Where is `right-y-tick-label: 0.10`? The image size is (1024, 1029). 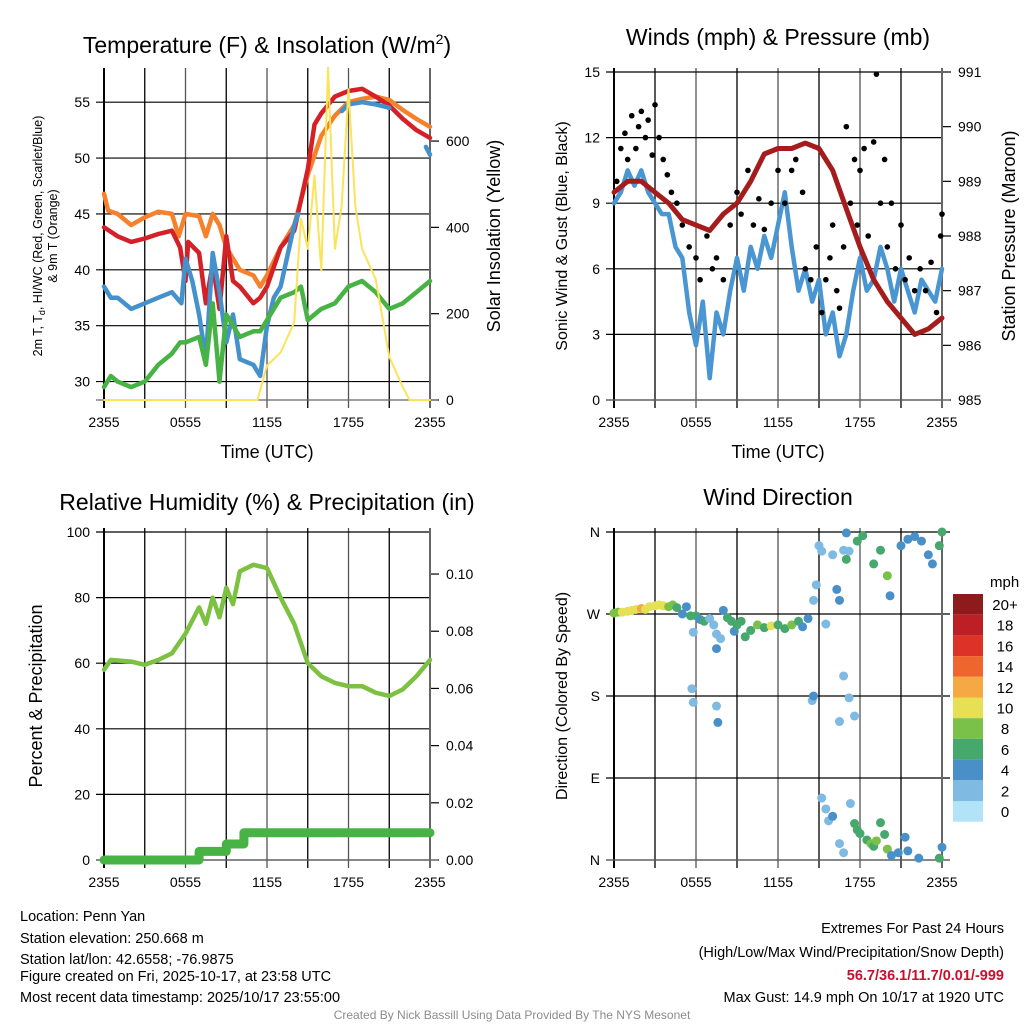
right-y-tick-label: 0.10 is located at coordinates (459, 574).